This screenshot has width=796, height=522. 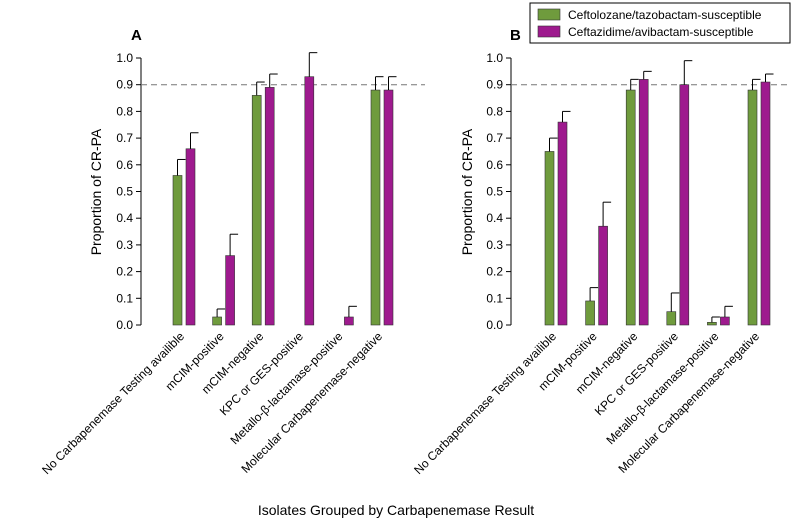 I want to click on panel-letter: A, so click(x=136, y=35).